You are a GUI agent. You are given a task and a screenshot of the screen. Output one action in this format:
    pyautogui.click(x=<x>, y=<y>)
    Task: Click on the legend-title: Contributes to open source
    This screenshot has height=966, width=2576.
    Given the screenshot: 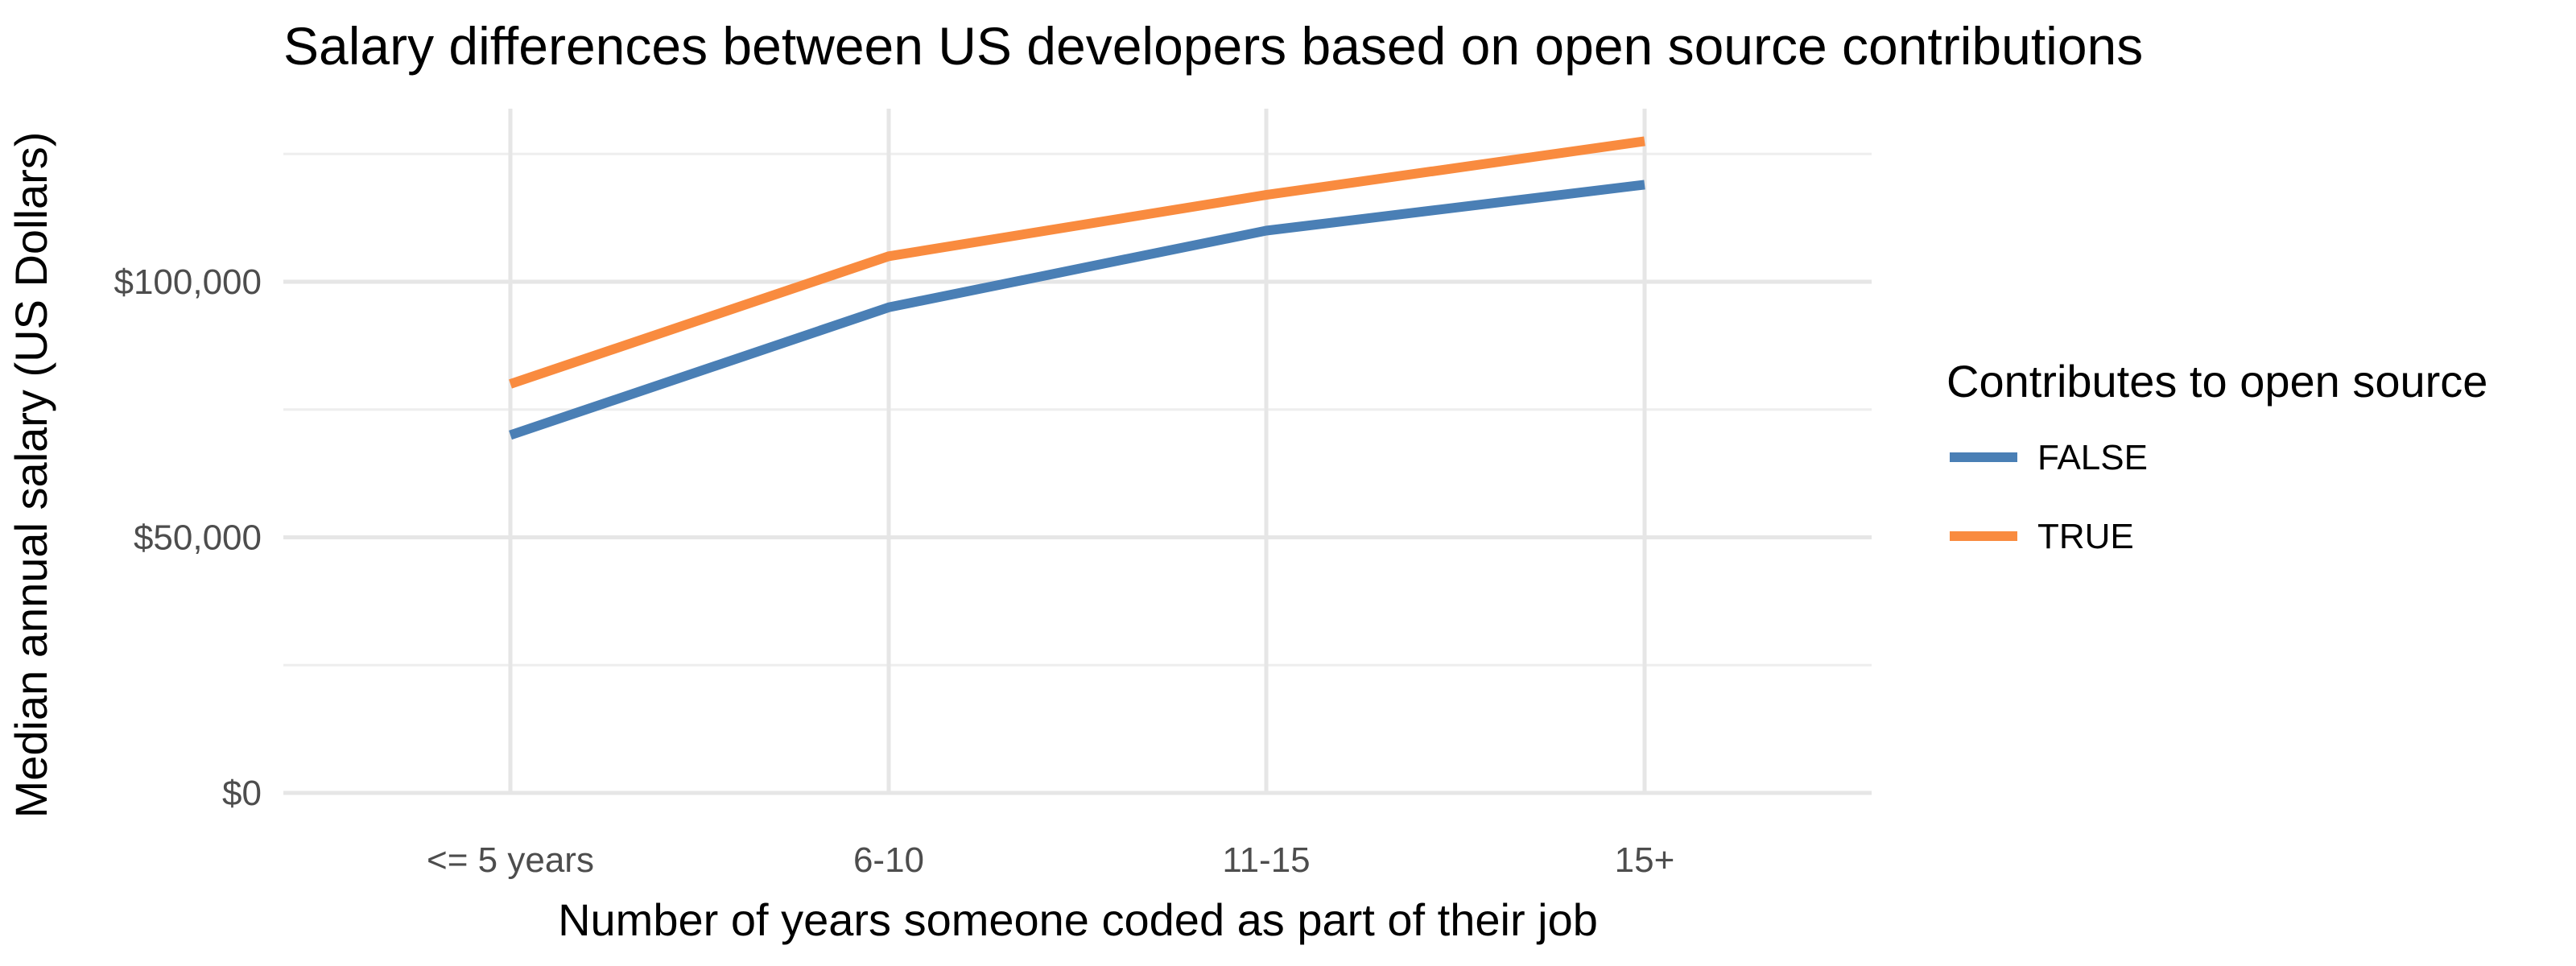 What is the action you would take?
    pyautogui.click(x=2216, y=381)
    